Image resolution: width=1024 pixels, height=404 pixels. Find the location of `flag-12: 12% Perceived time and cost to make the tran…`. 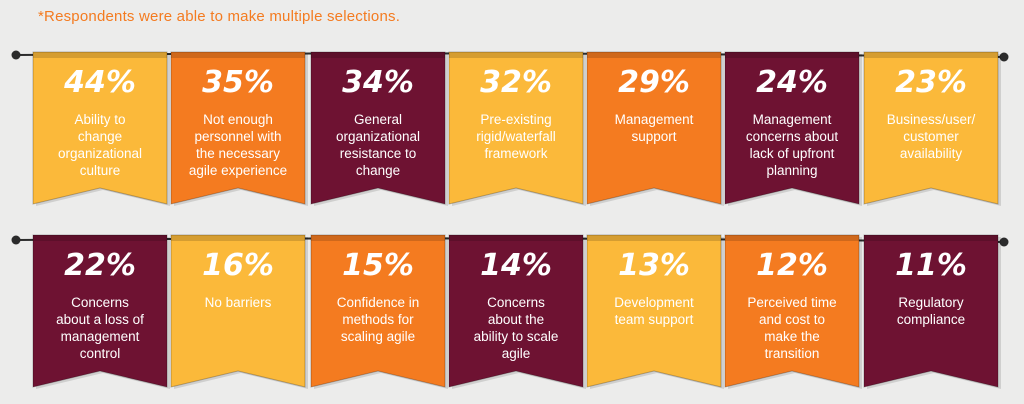

flag-12: 12% Perceived time and cost to make the tran… is located at coordinates (793, 311).